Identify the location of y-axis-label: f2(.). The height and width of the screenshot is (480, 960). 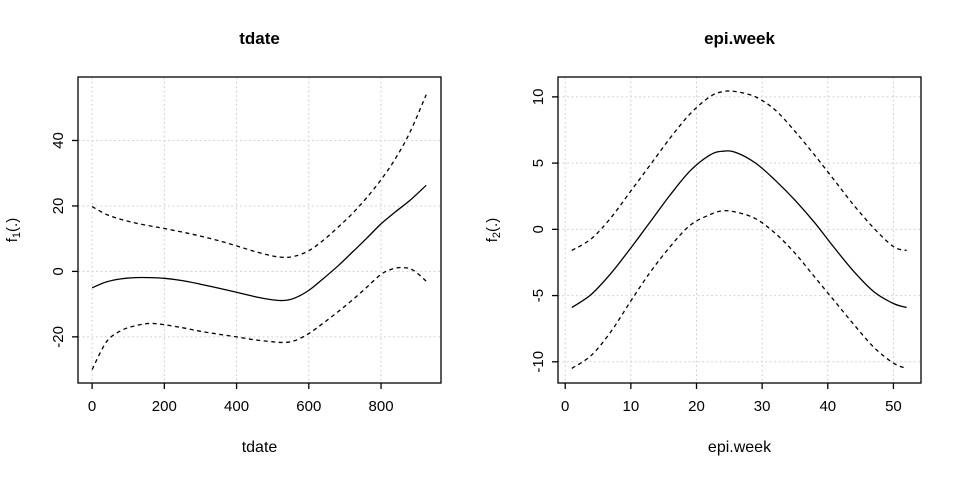
(493, 230).